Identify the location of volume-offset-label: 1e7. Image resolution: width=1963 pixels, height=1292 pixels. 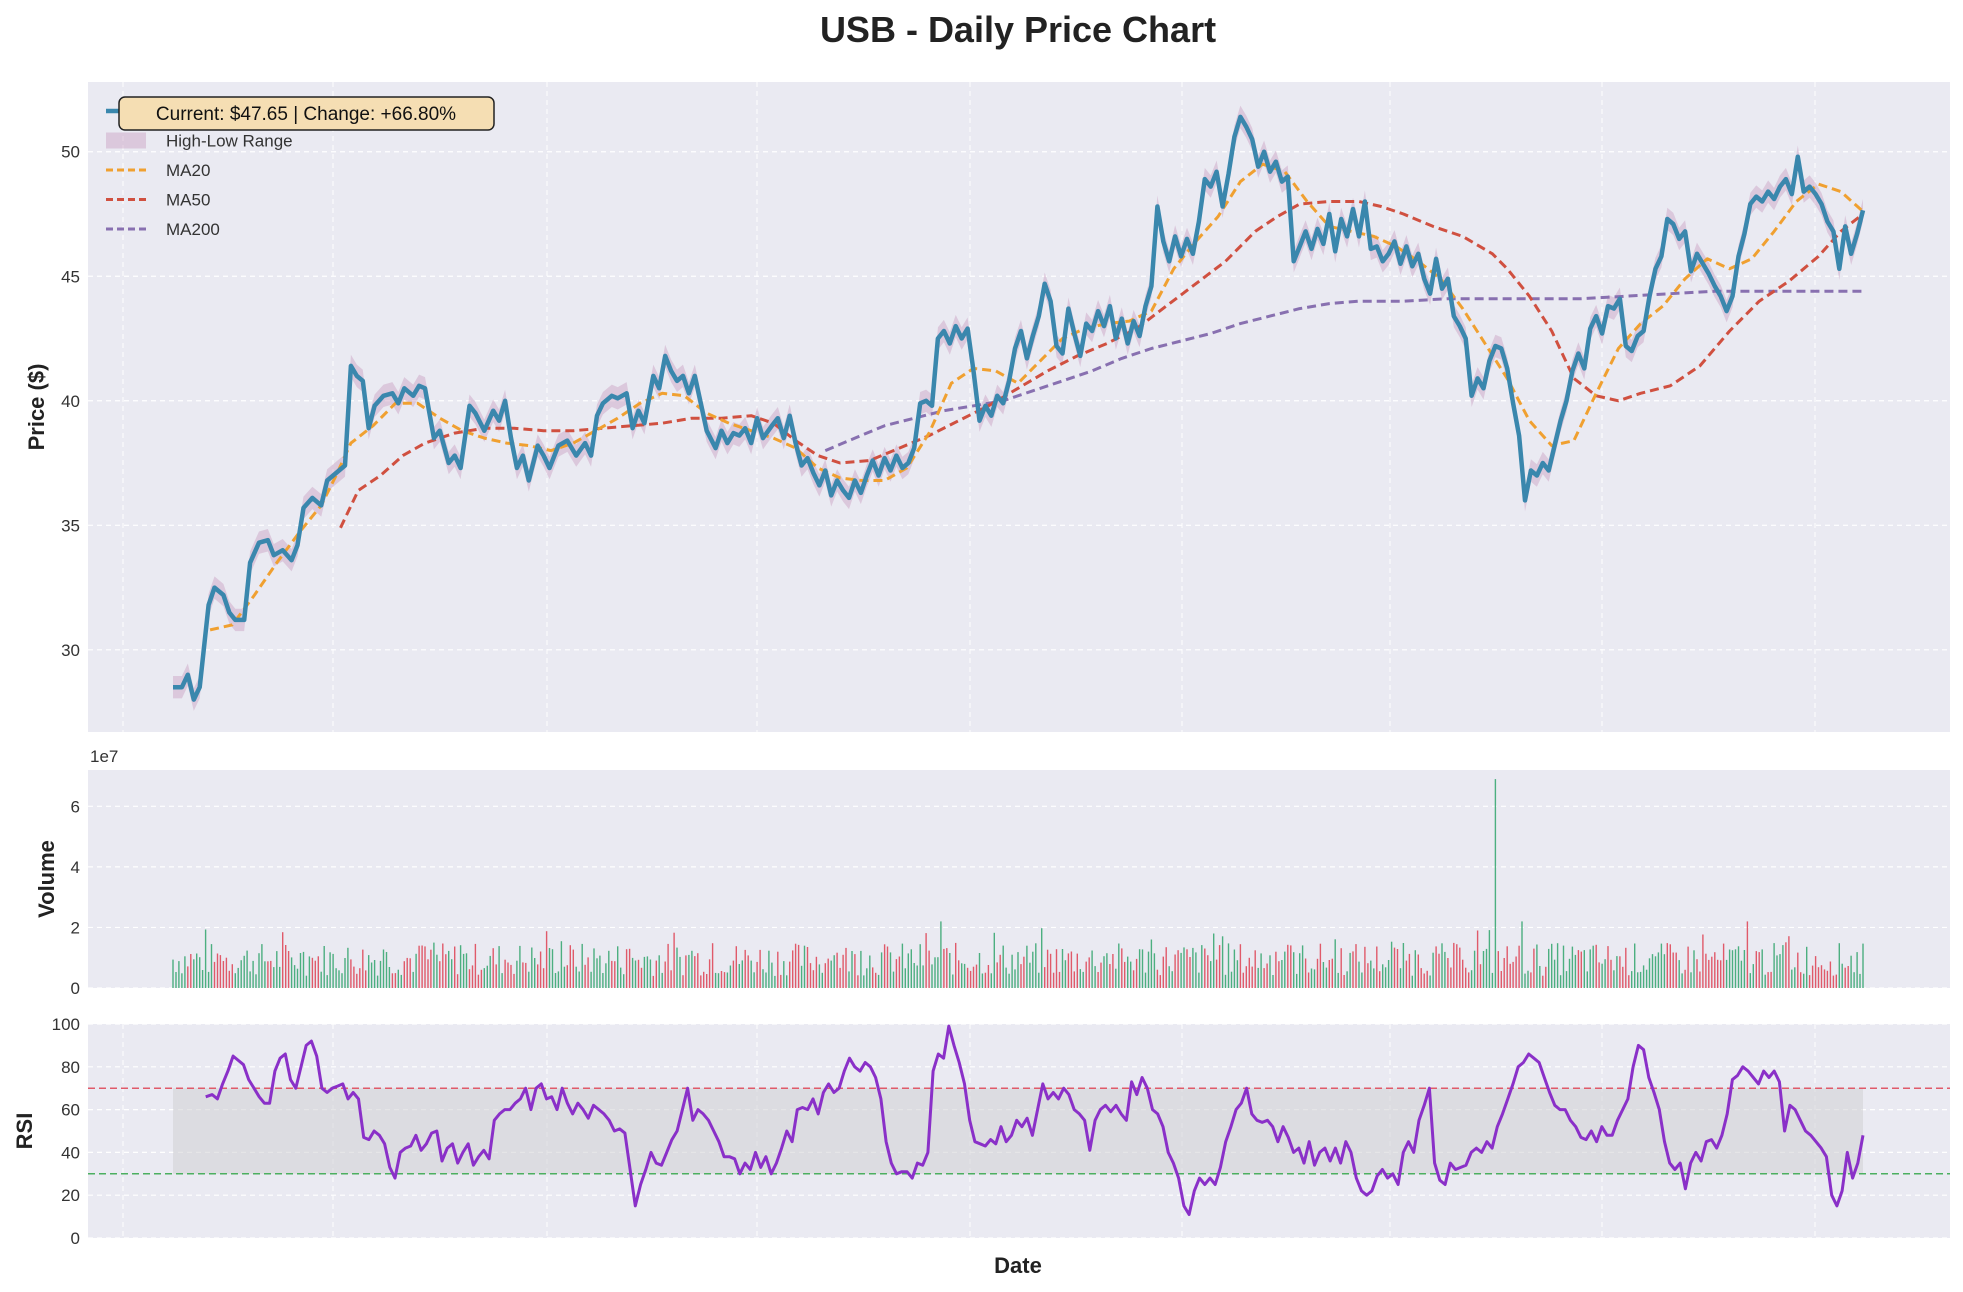
(104, 756).